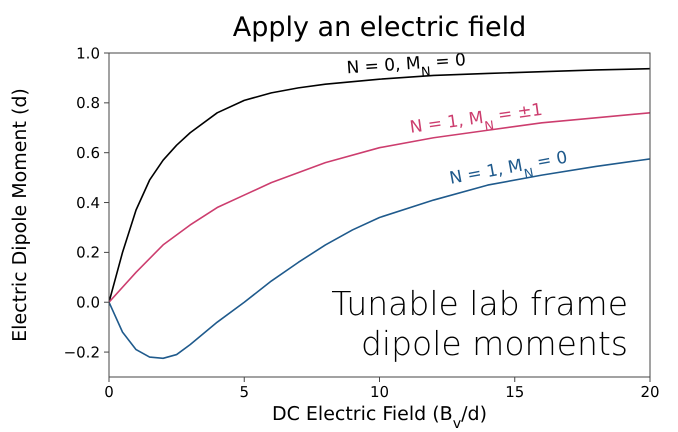 The width and height of the screenshot is (678, 432). Describe the element at coordinates (88, 302) in the screenshot. I see `y-tick-label: 0.0` at that location.